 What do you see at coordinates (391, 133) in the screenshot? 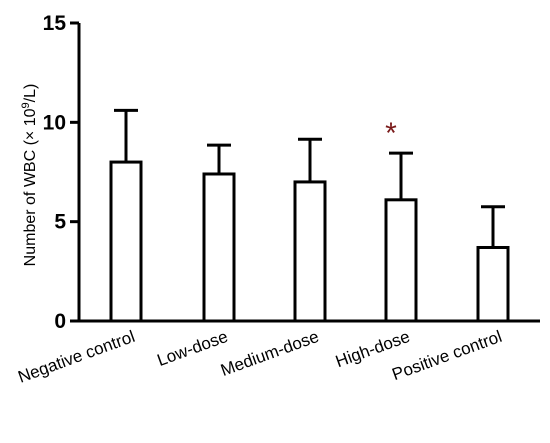
I see `significance-marker: *` at bounding box center [391, 133].